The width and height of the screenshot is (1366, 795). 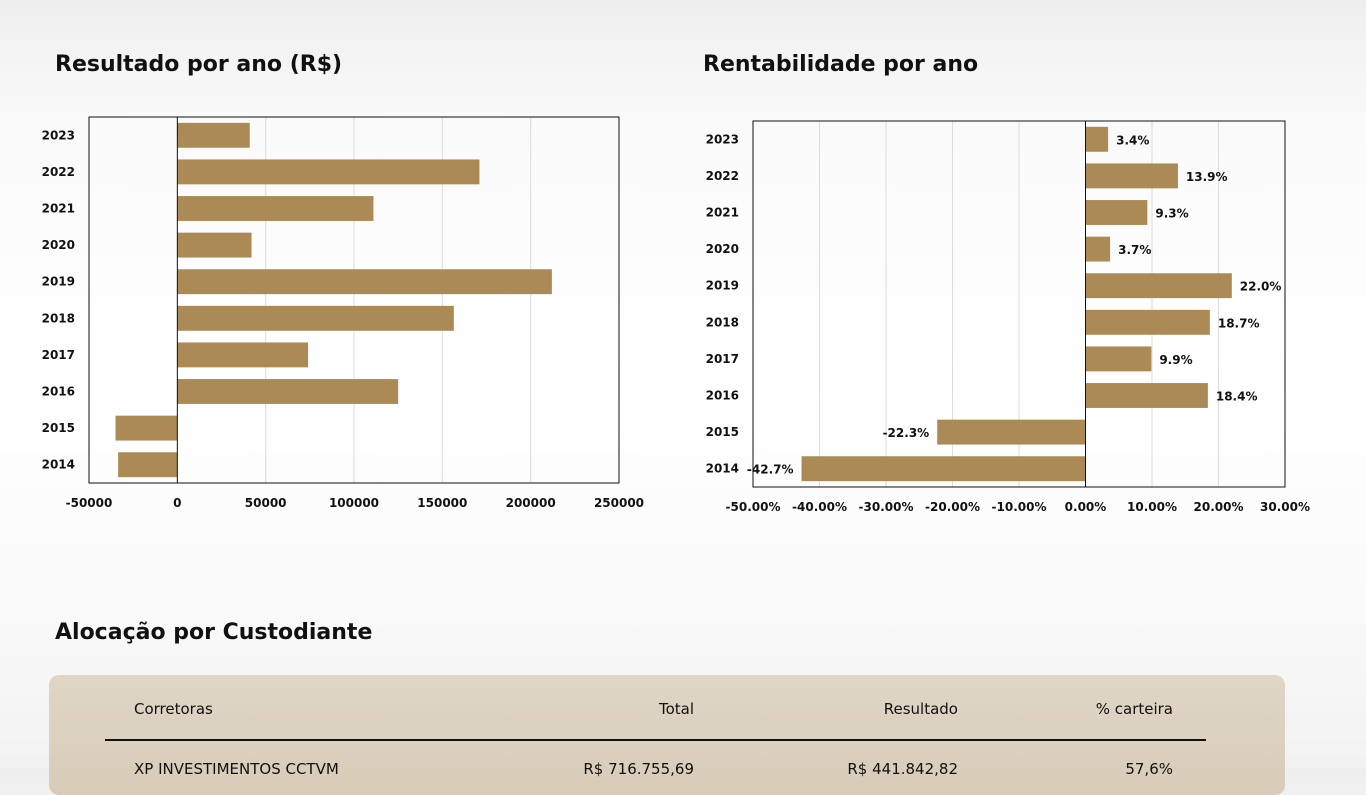 What do you see at coordinates (1132, 140) in the screenshot?
I see `rentab-data-label: 3.4%` at bounding box center [1132, 140].